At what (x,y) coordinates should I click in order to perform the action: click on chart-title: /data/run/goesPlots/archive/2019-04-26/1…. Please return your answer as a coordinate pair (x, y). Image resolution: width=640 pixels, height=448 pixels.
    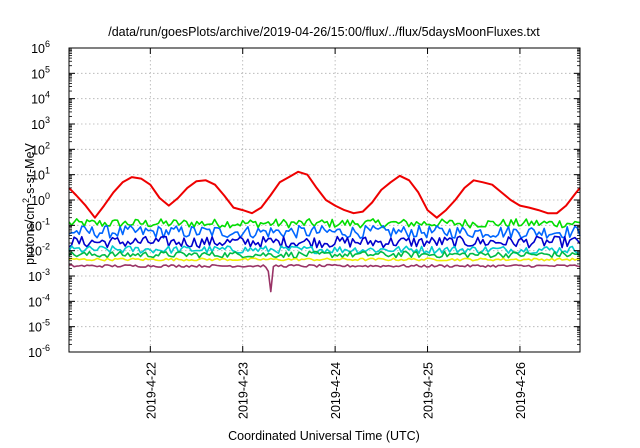
    Looking at the image, I should click on (324, 32).